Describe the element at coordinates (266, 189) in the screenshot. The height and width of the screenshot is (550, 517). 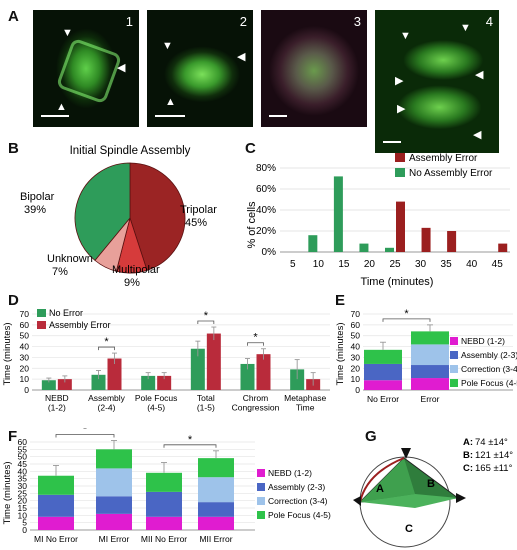
I see `y-tick-label: 60%` at that location.